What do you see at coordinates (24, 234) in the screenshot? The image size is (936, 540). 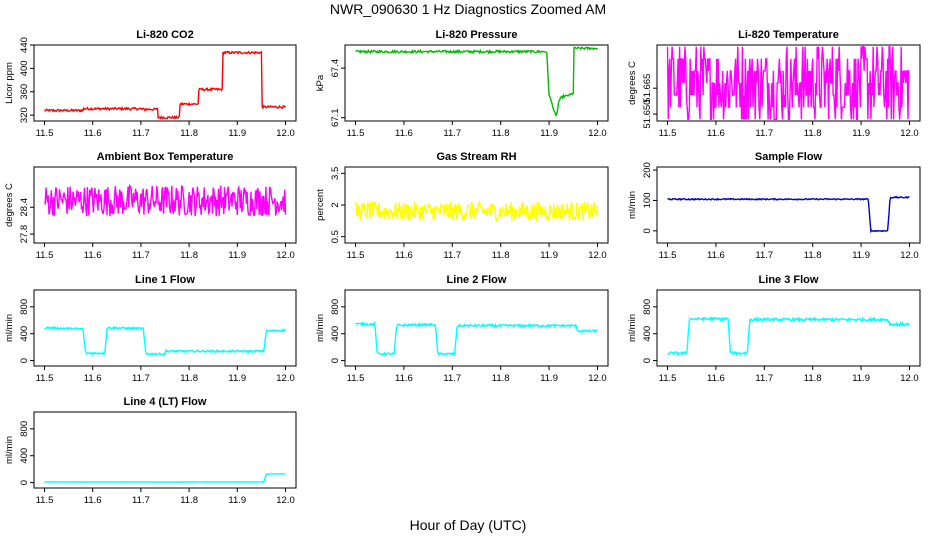 I see `y-tick-label: 27.8` at bounding box center [24, 234].